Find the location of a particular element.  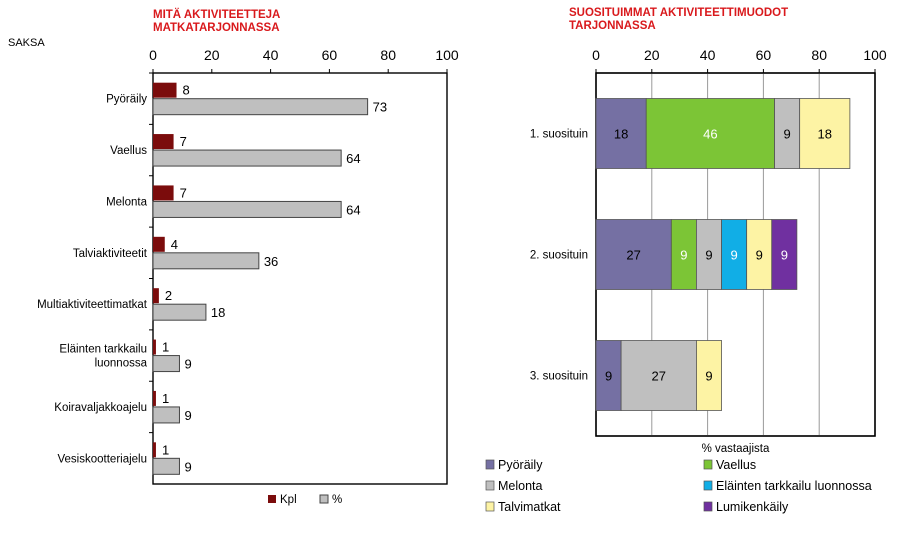

segment-el-inten-tarkkailu-luonnossa is located at coordinates (734, 254).